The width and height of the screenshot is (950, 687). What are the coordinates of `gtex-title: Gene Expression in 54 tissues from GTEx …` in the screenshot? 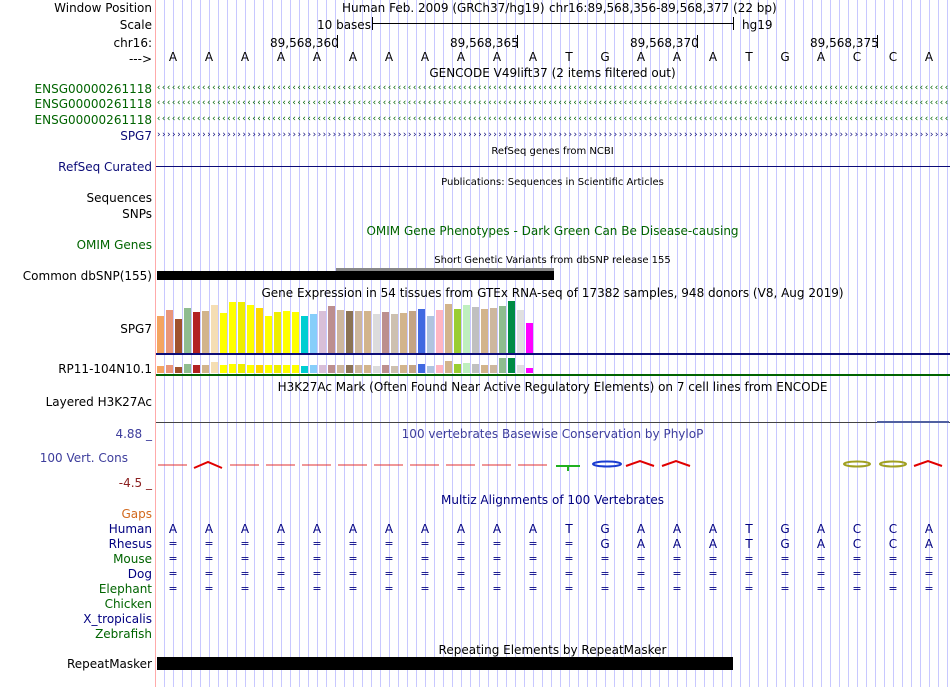 It's located at (552, 293).